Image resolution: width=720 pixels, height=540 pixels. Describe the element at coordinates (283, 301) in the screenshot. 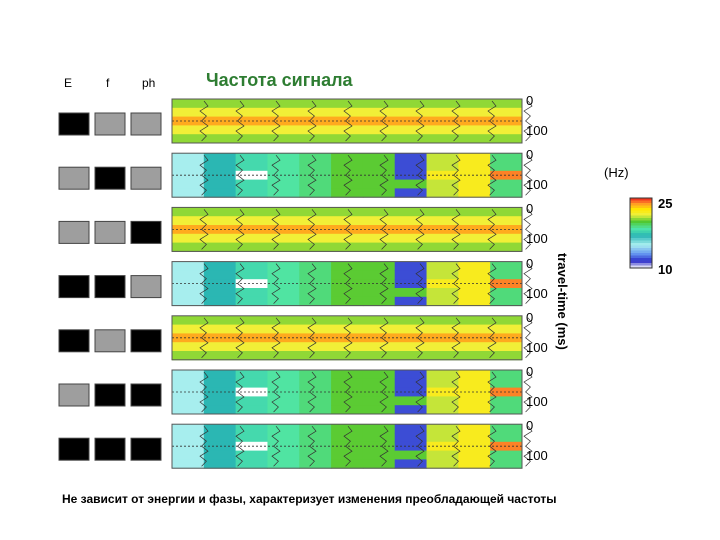

I see `heatmap-cell-p4-c4-r5` at that location.